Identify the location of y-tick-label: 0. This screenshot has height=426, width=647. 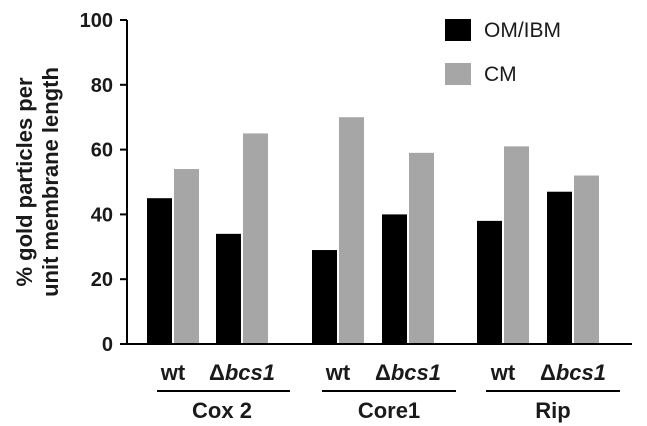
(107, 345).